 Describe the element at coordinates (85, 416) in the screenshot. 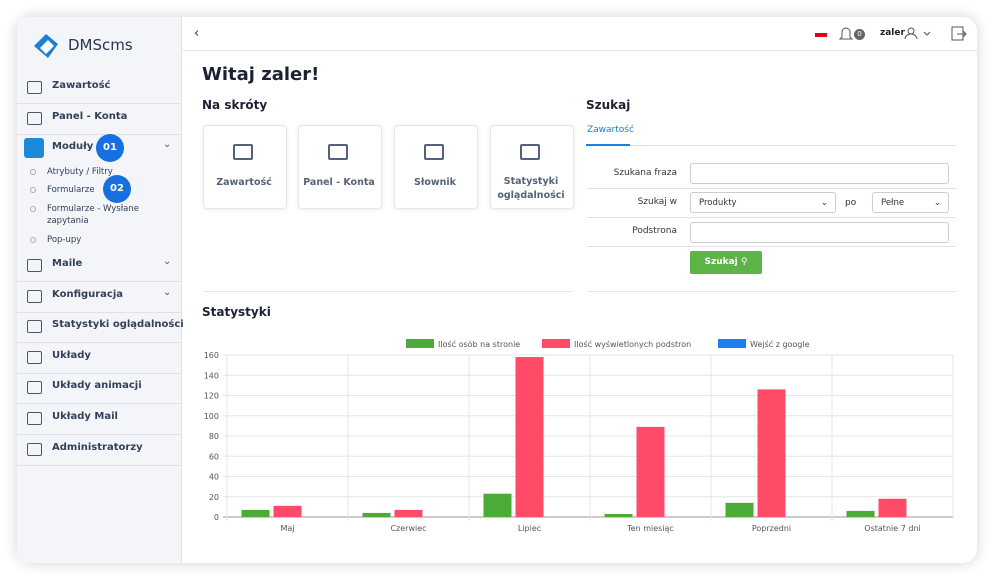

I see `menu-item: Układy Mail` at that location.